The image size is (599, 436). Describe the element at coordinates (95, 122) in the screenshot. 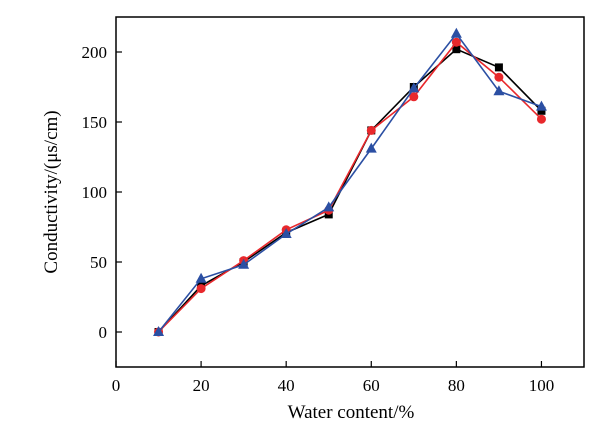

I see `y-tick-label: 150` at that location.